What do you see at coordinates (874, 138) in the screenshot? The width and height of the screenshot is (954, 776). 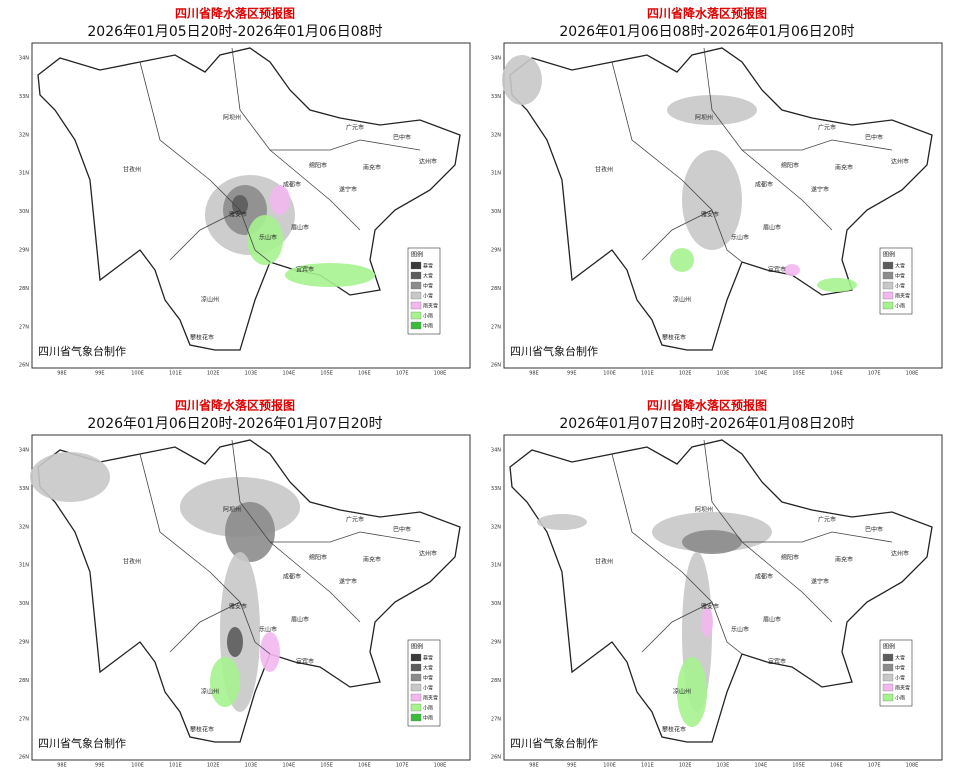 I see `city-label: 巴中市` at bounding box center [874, 138].